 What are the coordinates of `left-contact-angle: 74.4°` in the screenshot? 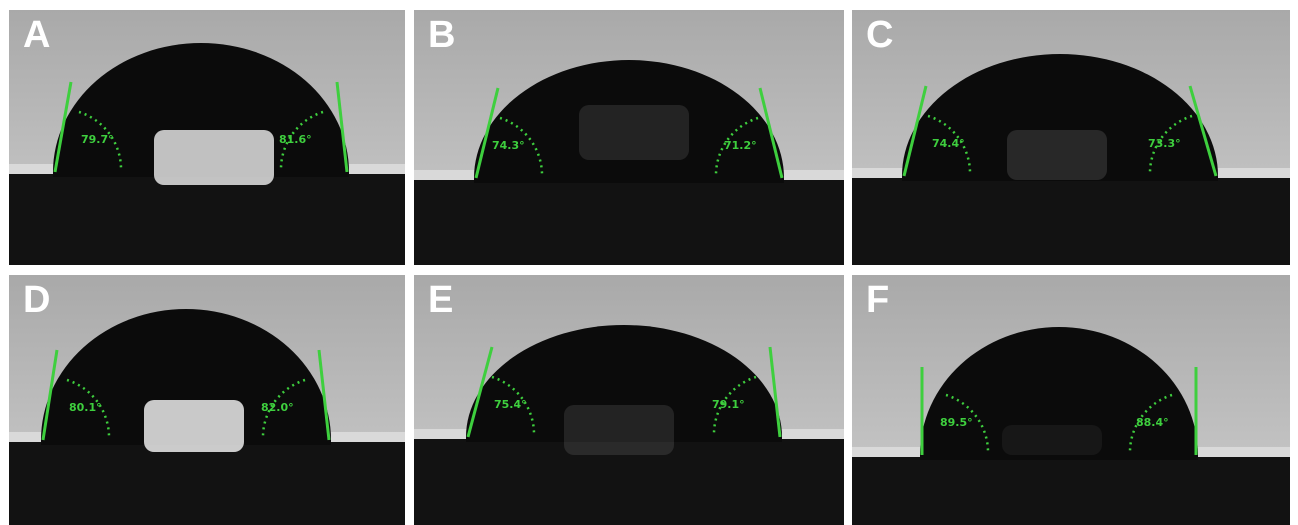 It's located at (948, 143).